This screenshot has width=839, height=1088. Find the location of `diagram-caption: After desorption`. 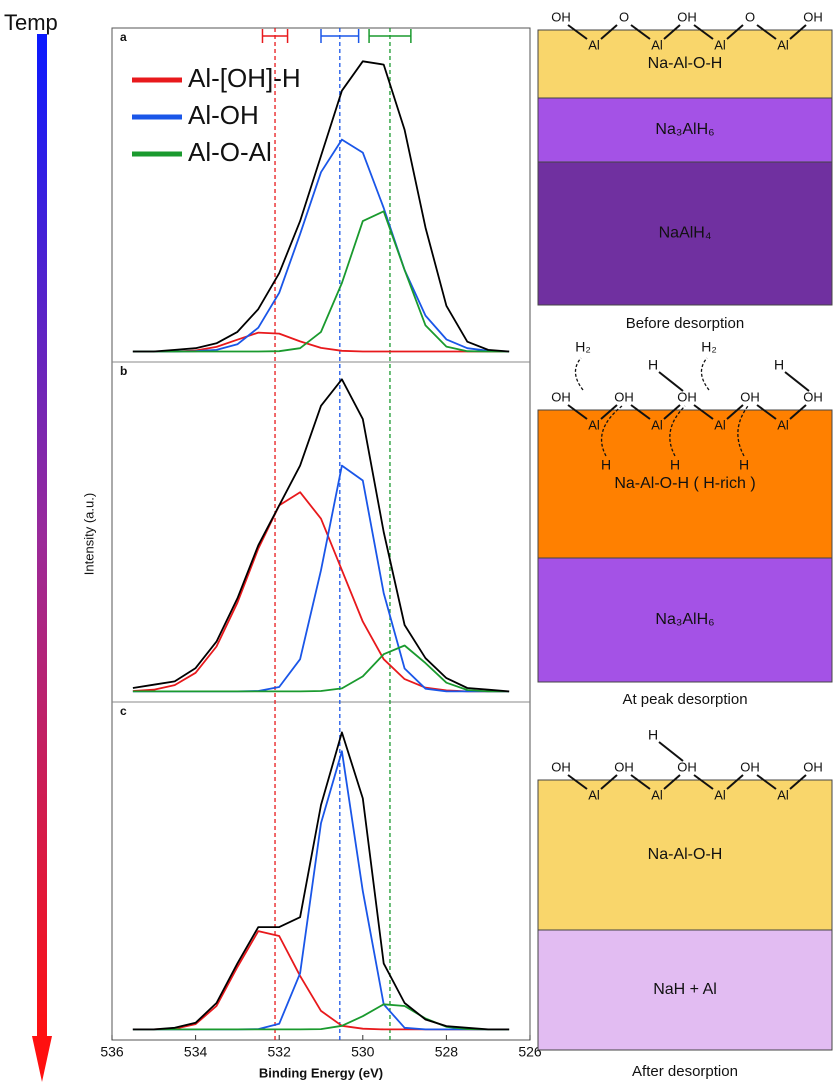

diagram-caption: After desorption is located at coordinates (685, 1071).